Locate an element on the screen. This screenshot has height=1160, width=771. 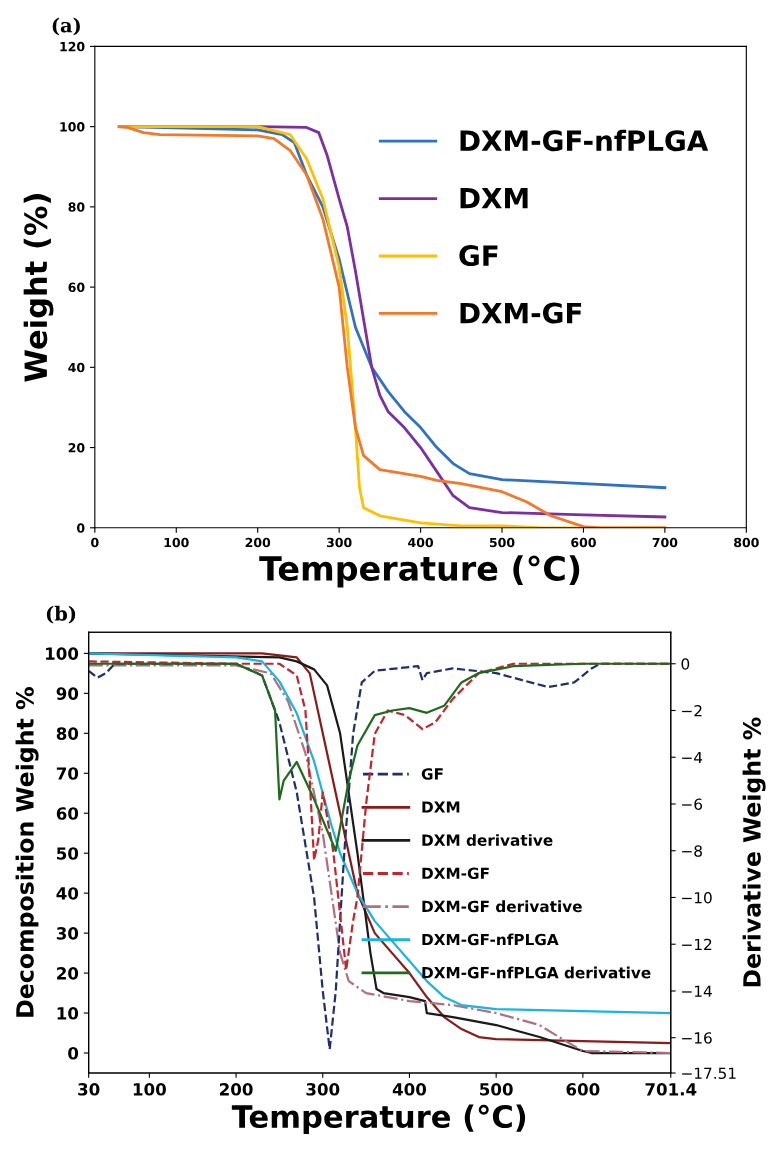
x-tick-label: 700 is located at coordinates (665, 542).